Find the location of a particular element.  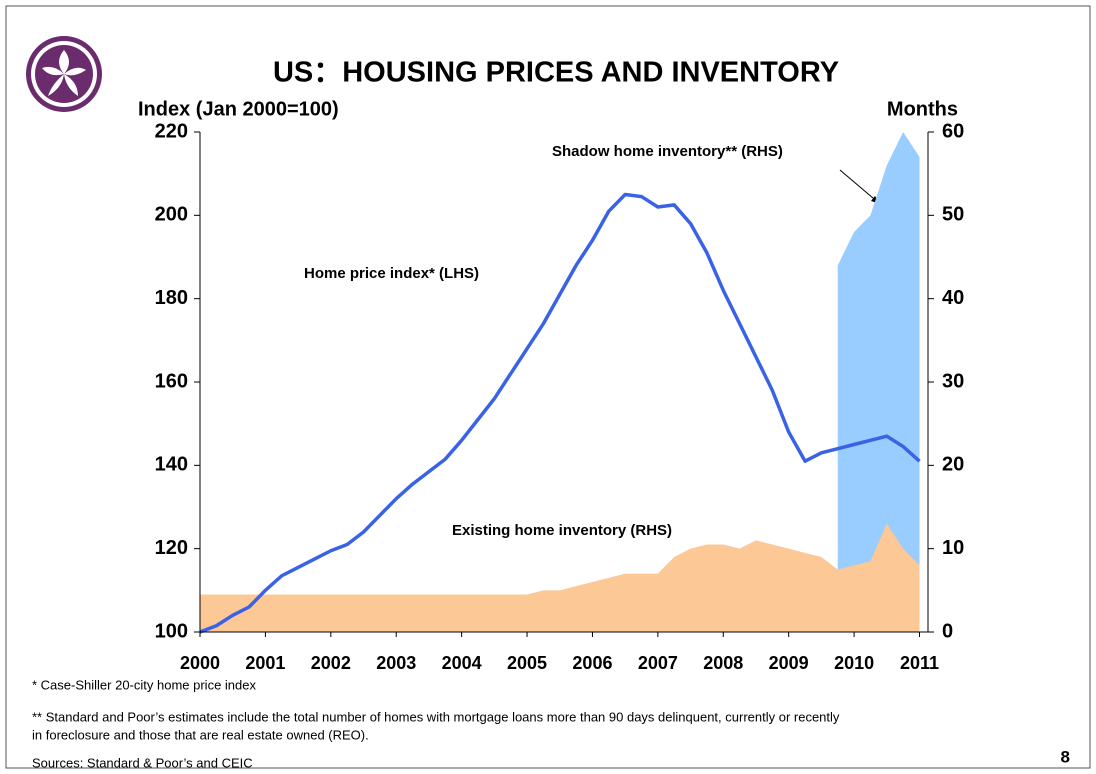

y-tick-label: 220 is located at coordinates (171, 131).